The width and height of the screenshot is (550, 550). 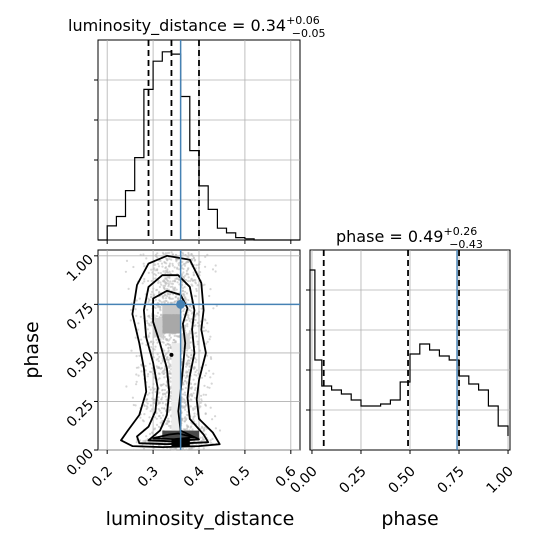 What do you see at coordinates (401, 480) in the screenshot?
I see `phase-x-tick-label: 0.50` at bounding box center [401, 480].